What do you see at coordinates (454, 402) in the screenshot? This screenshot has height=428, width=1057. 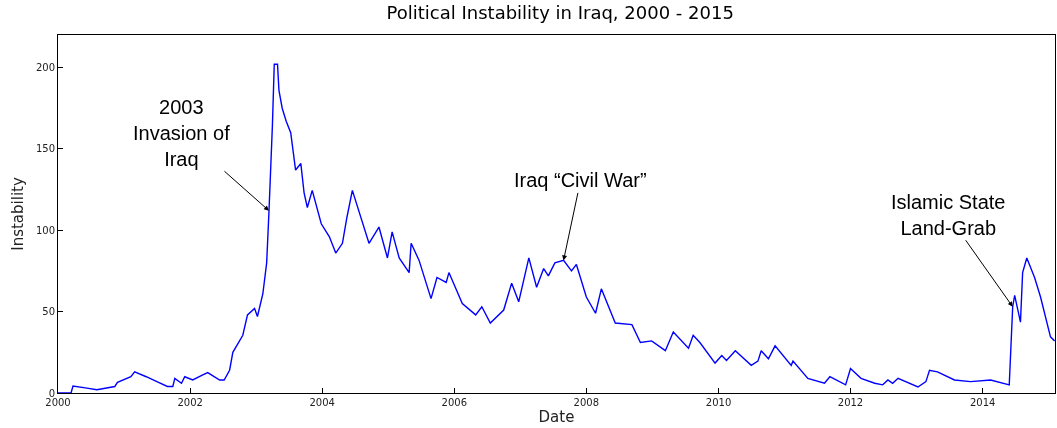 I see `x-tick-label: 2006` at bounding box center [454, 402].